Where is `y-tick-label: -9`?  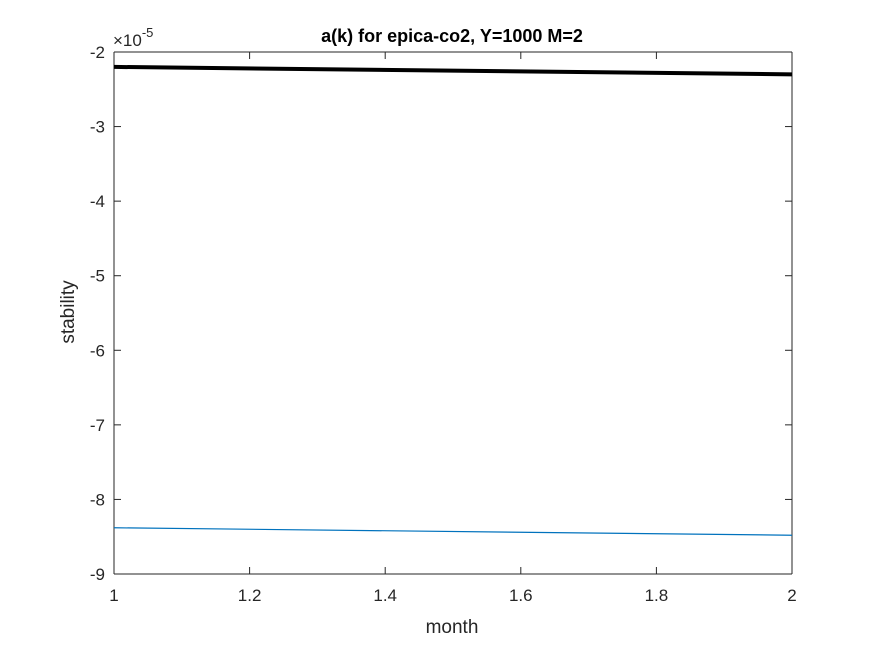
y-tick-label: -9 is located at coordinates (97, 574).